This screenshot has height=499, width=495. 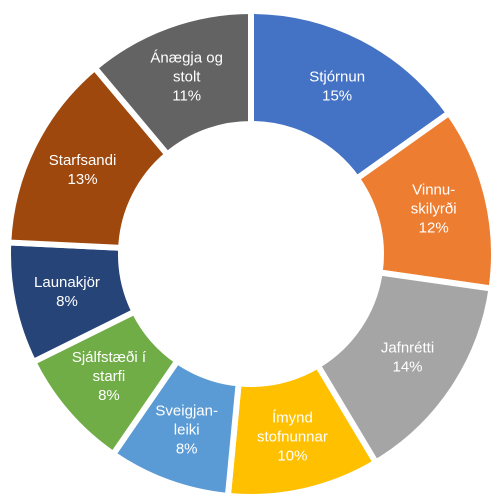 What do you see at coordinates (408, 367) in the screenshot?
I see `value-label: 14%` at bounding box center [408, 367].